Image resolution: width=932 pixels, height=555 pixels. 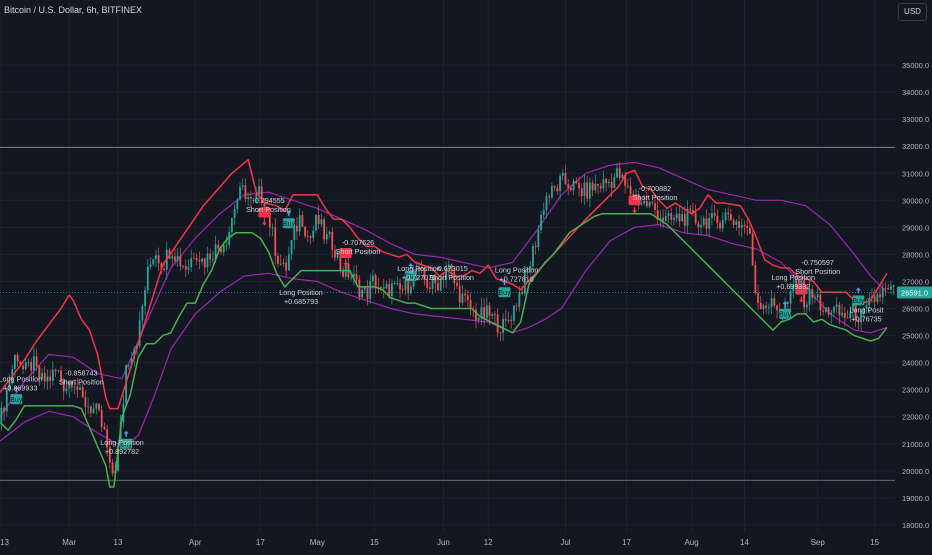 I want to click on price-tick-label: 34000.0, so click(x=915, y=92).